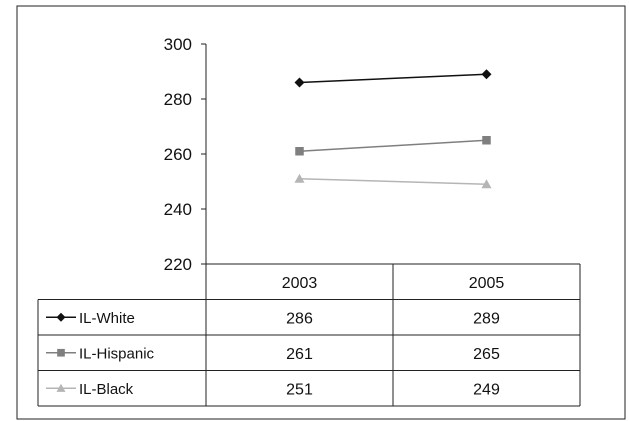  What do you see at coordinates (299, 318) in the screenshot?
I see `data-label: 286` at bounding box center [299, 318].